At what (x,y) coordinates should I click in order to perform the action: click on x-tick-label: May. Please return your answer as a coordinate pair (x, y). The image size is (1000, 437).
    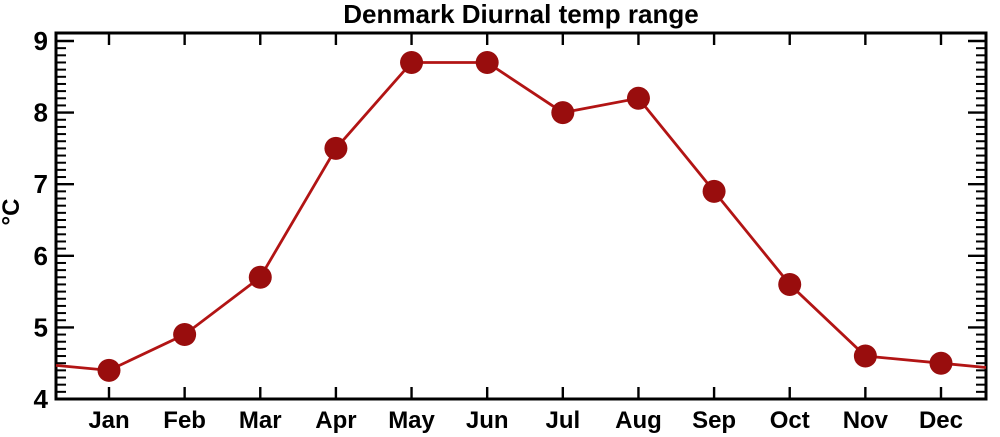
    Looking at the image, I should click on (411, 420).